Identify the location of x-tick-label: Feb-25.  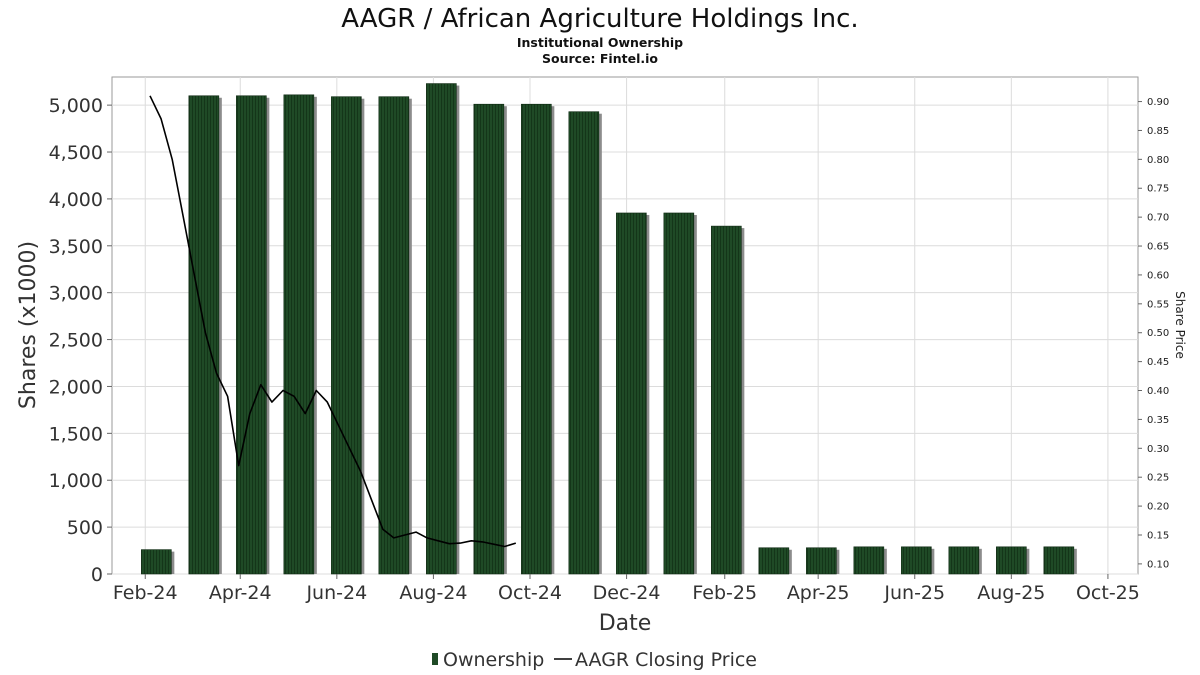
(724, 593).